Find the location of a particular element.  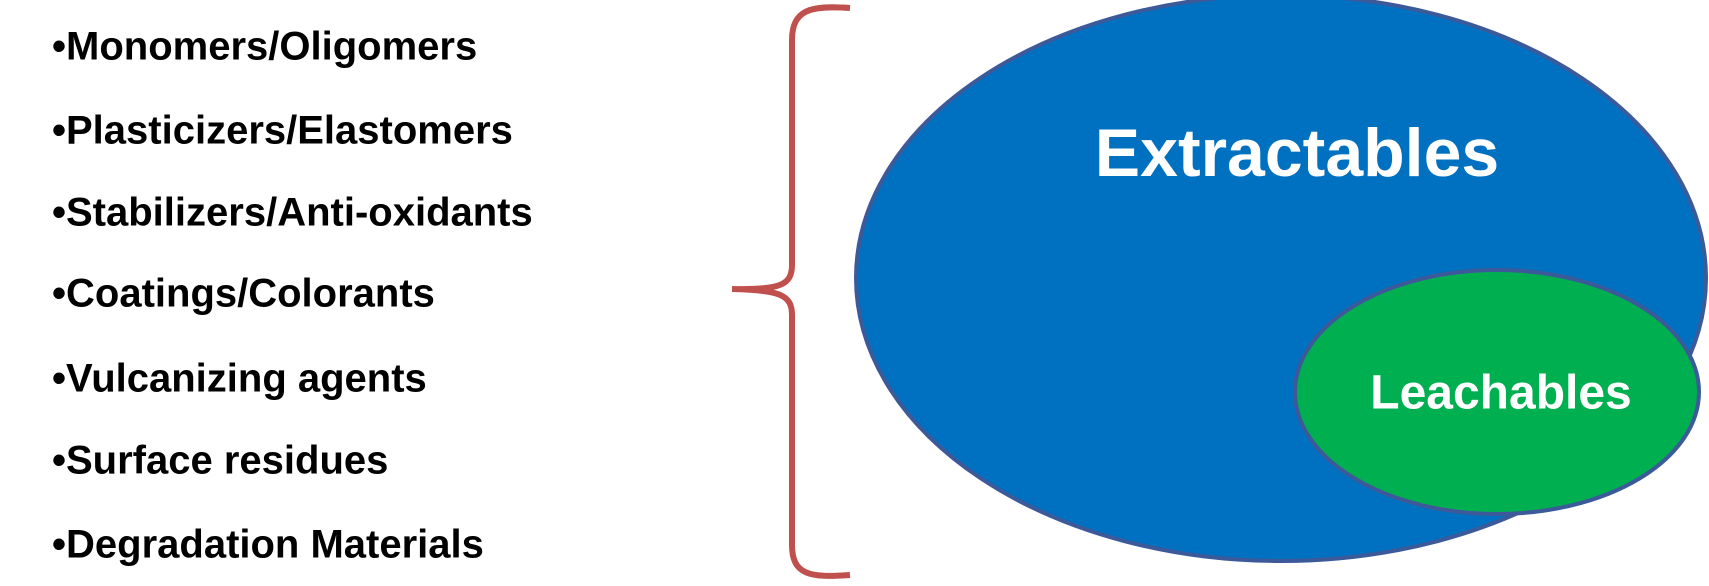

leachables-ellipse is located at coordinates (1497, 392).